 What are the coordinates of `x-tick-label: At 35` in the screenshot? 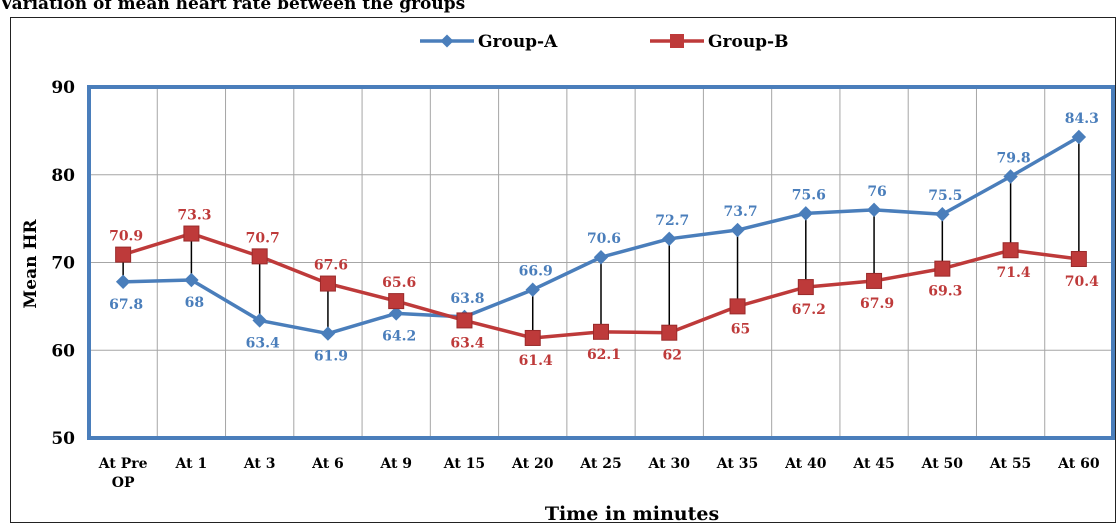 It's located at (737, 464).